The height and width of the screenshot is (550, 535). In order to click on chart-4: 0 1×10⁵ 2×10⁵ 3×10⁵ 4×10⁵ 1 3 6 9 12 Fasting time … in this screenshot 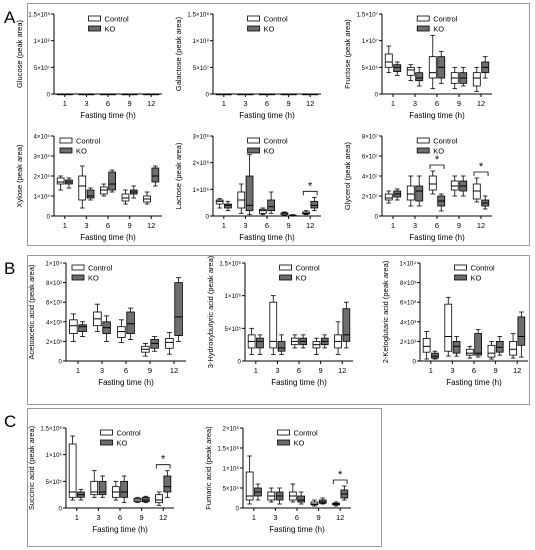, I will do `click(88, 188)`.